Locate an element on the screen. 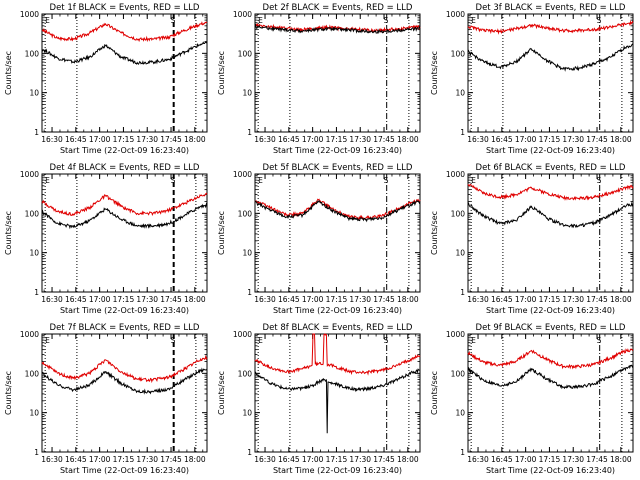  panel-title: Det 8f BLACK = Events, RED = LLD is located at coordinates (338, 328).